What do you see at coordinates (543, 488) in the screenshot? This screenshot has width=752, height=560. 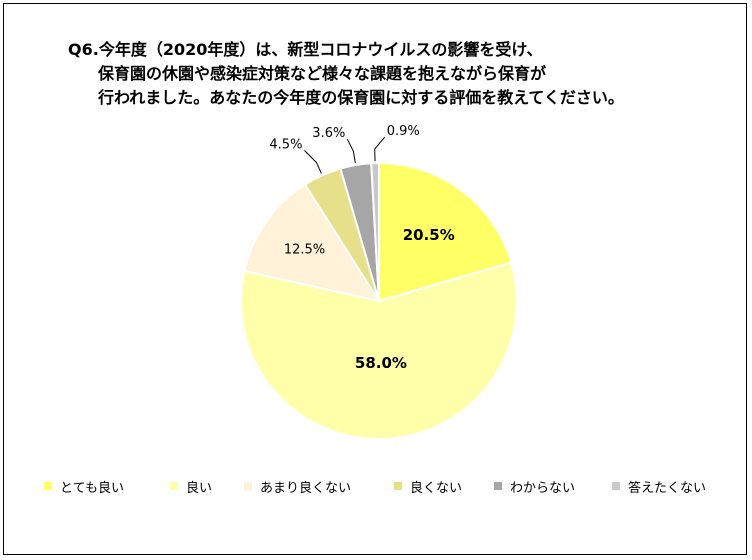 I see `legend-label-4: わからない` at bounding box center [543, 488].